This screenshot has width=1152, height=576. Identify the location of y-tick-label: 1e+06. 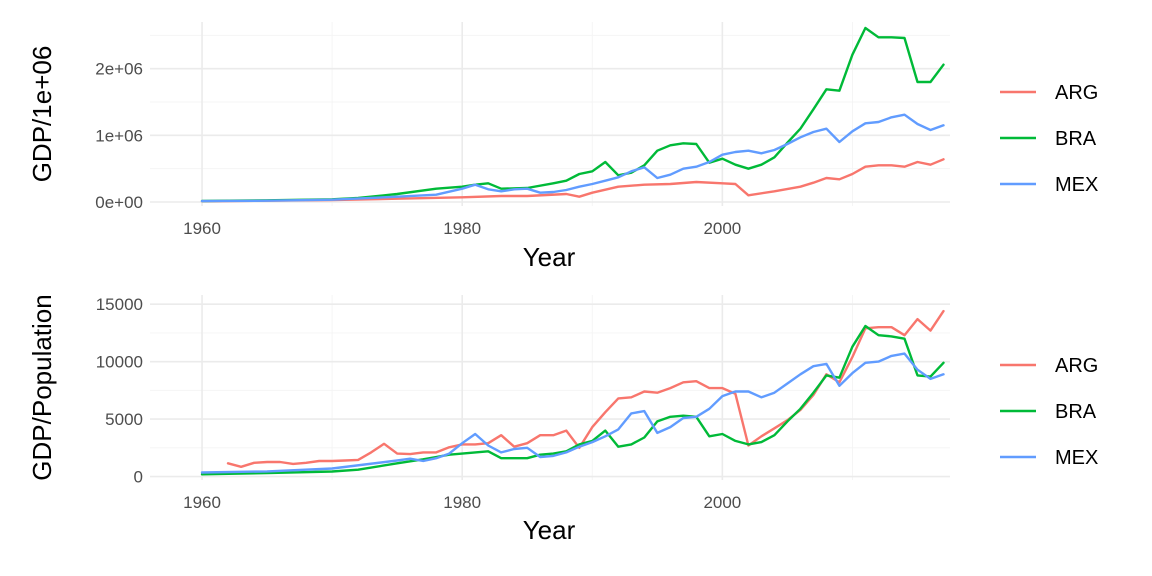
(119, 135).